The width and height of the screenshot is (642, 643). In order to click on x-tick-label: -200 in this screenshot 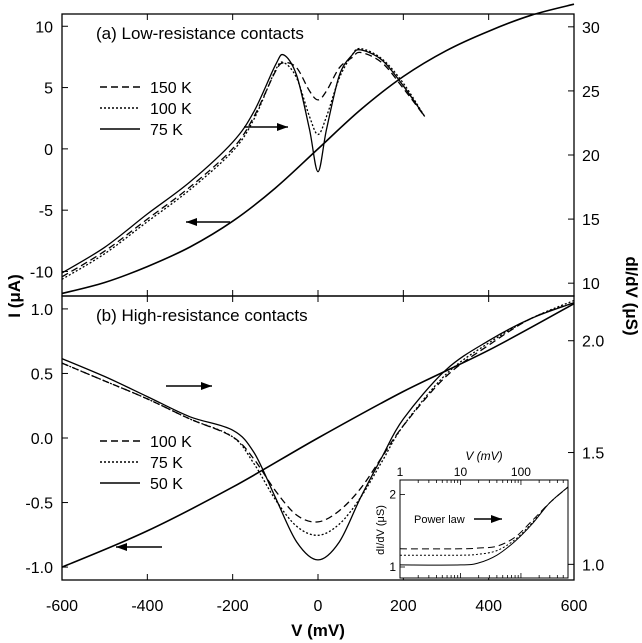, I will do `click(233, 606)`.